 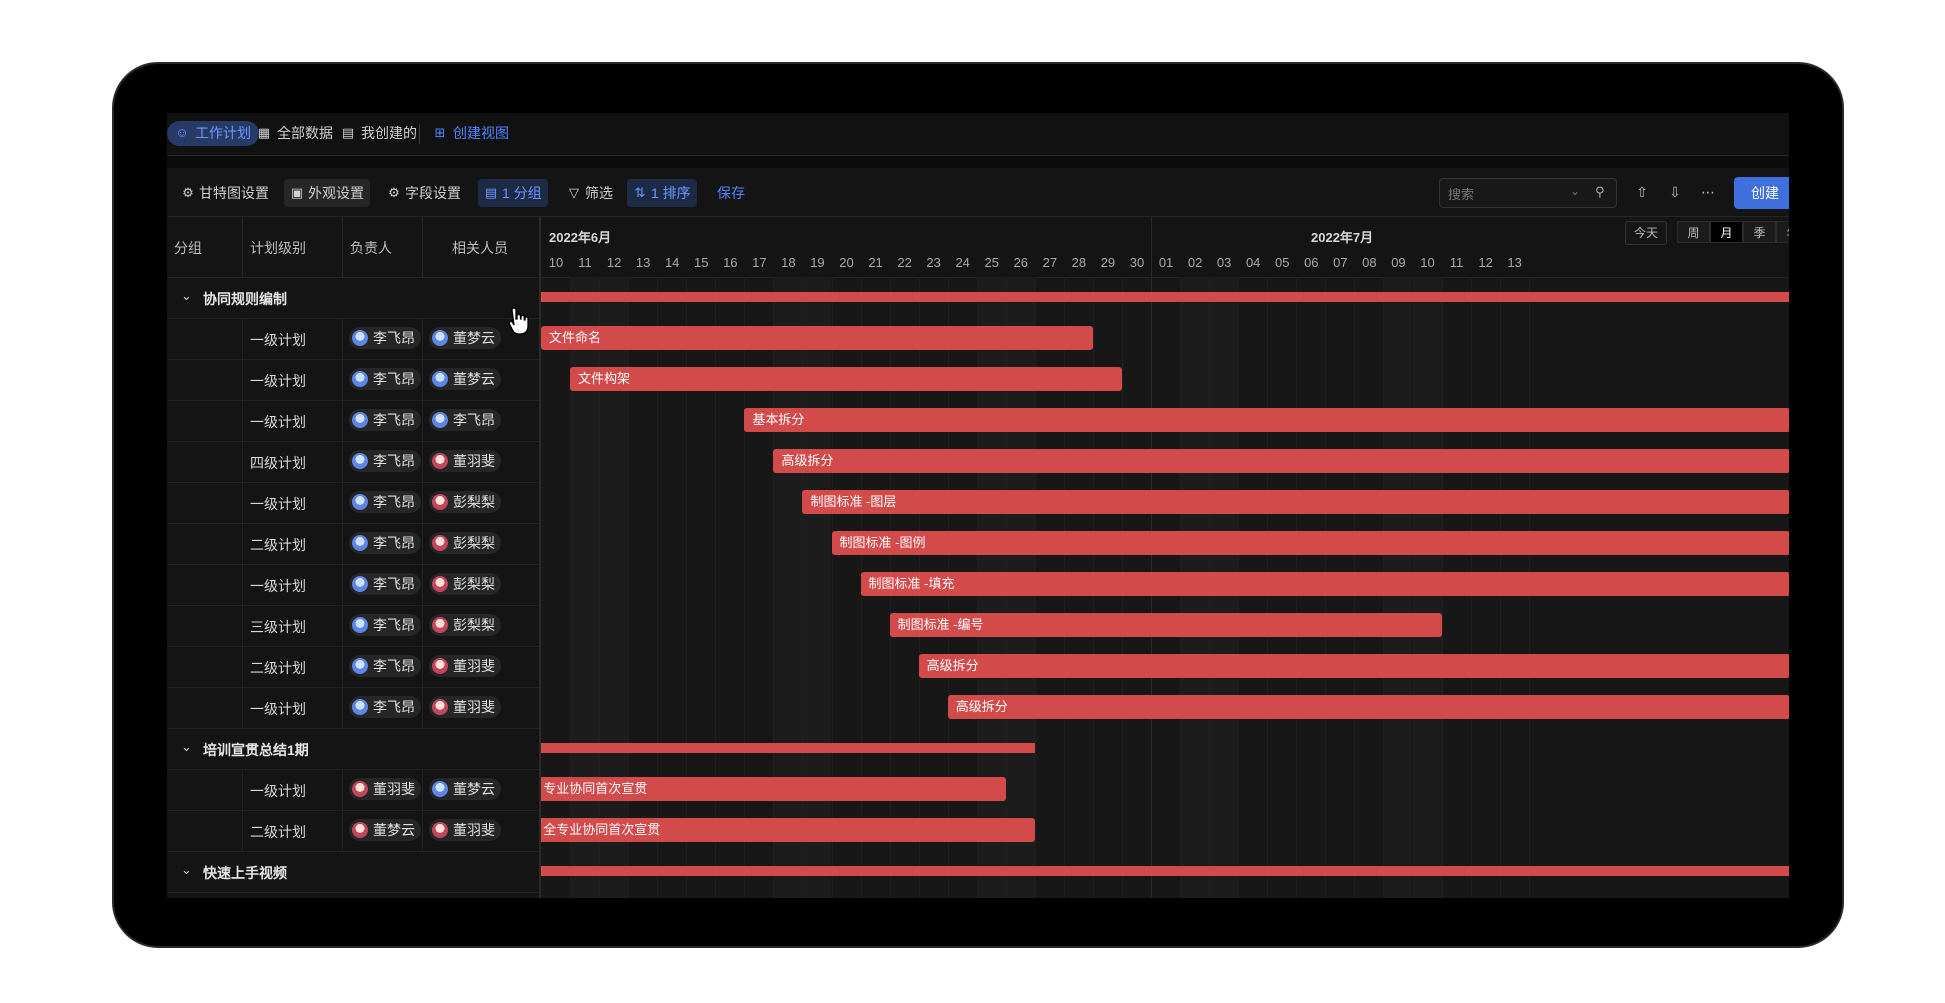 I want to click on day-label: 11, so click(x=1456, y=262).